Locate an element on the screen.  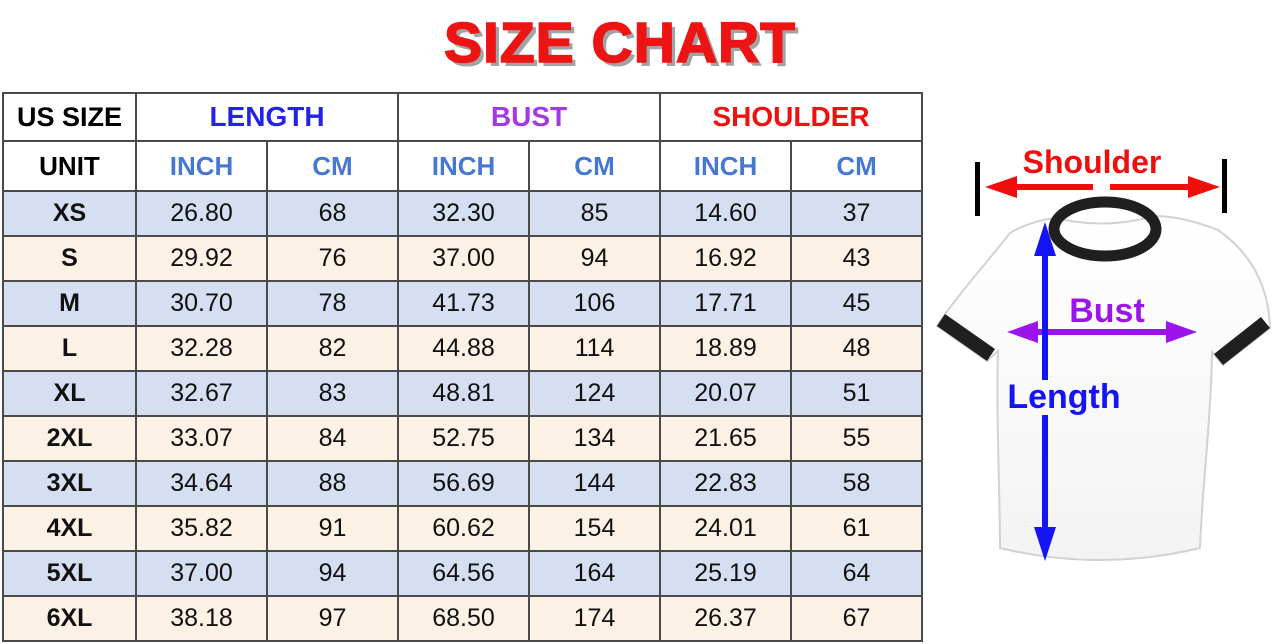
value-cell: 83 is located at coordinates (332, 393).